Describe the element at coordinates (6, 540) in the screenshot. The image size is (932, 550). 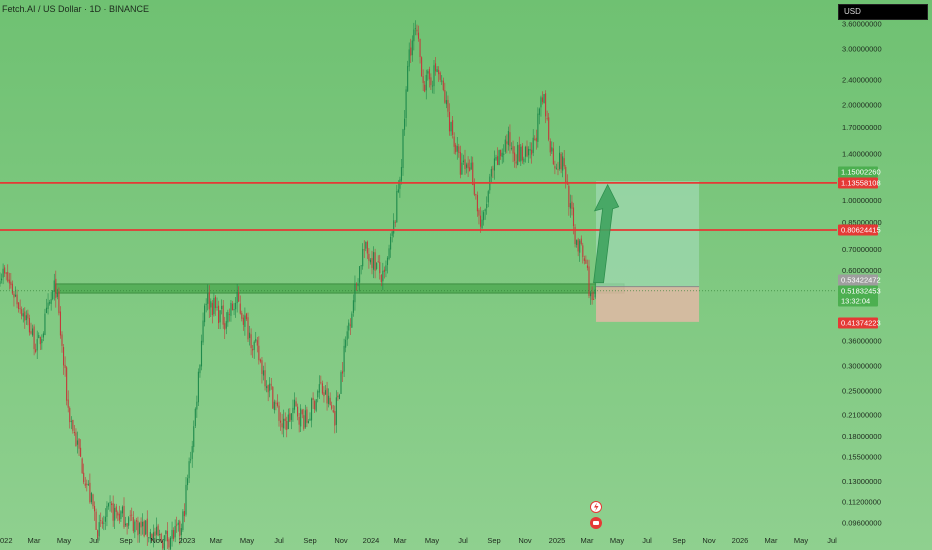
I see `x-tick-label: 022` at that location.